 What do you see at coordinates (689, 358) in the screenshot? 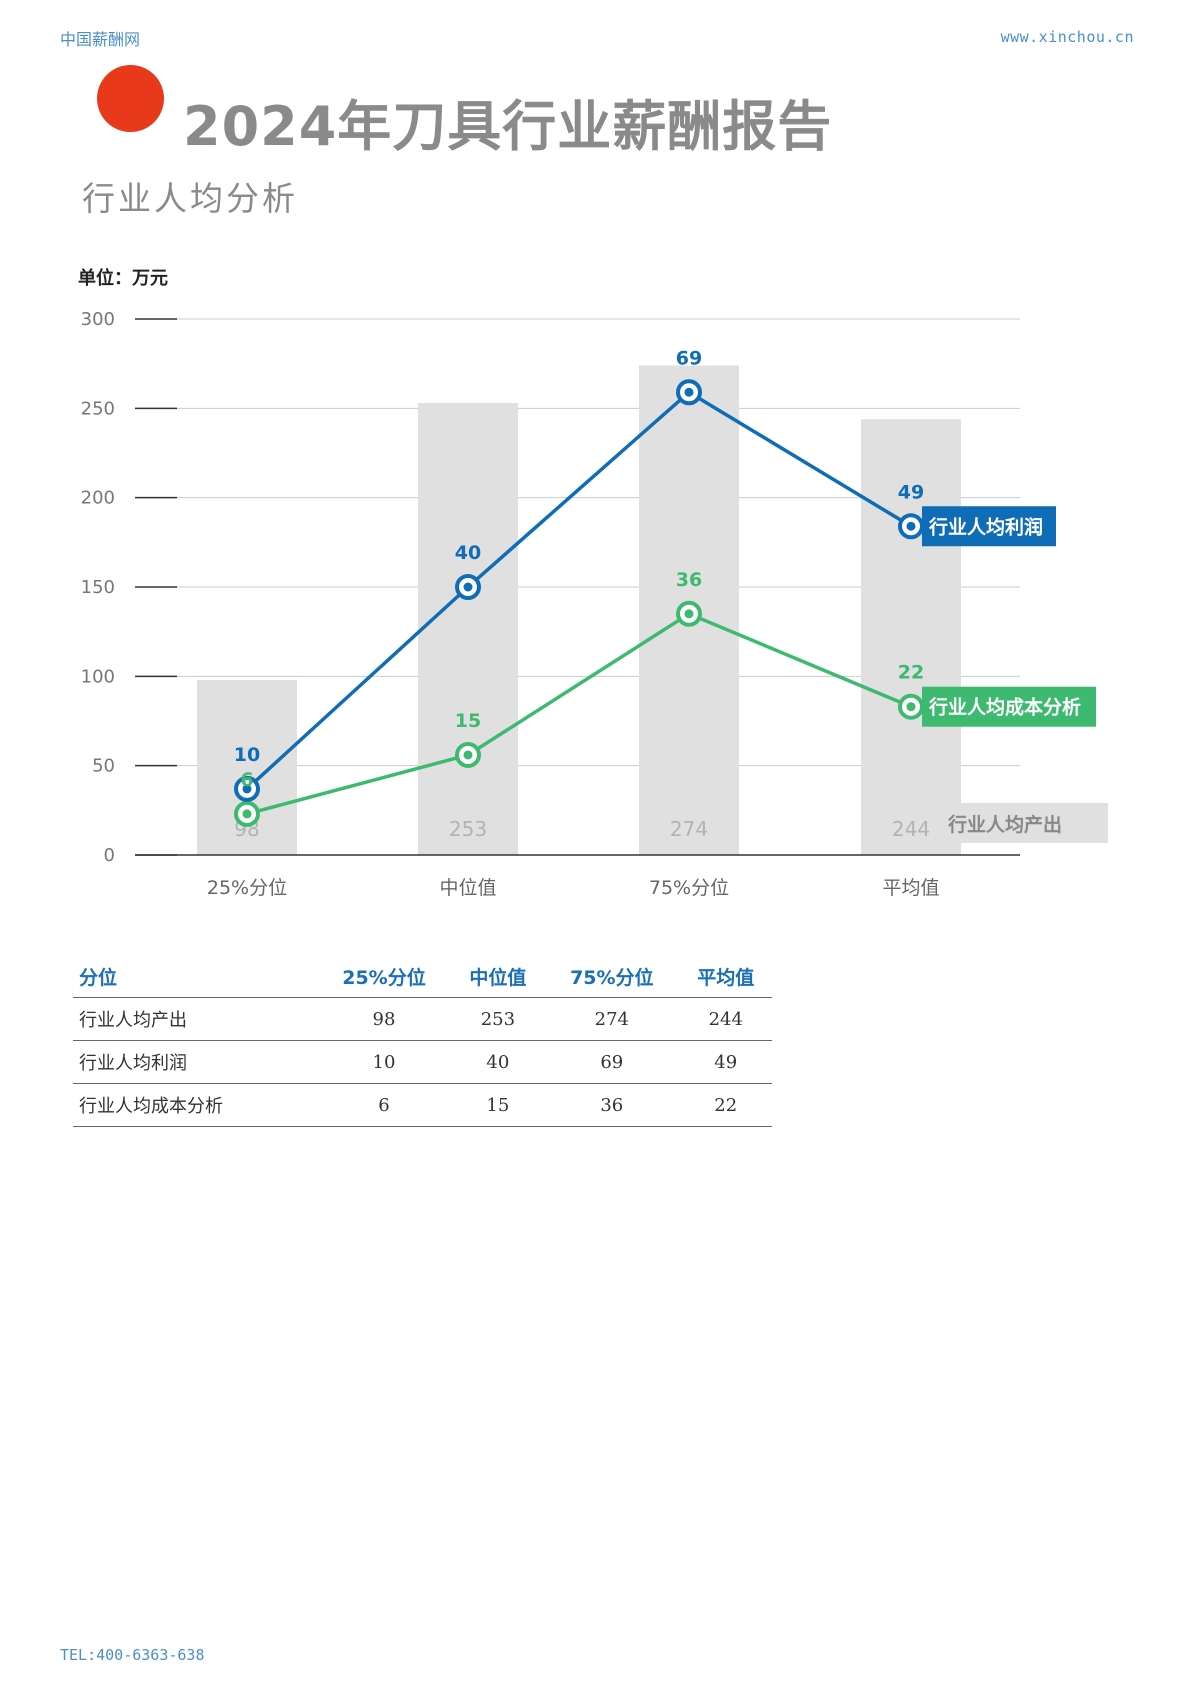
I see `data-label: 69` at bounding box center [689, 358].